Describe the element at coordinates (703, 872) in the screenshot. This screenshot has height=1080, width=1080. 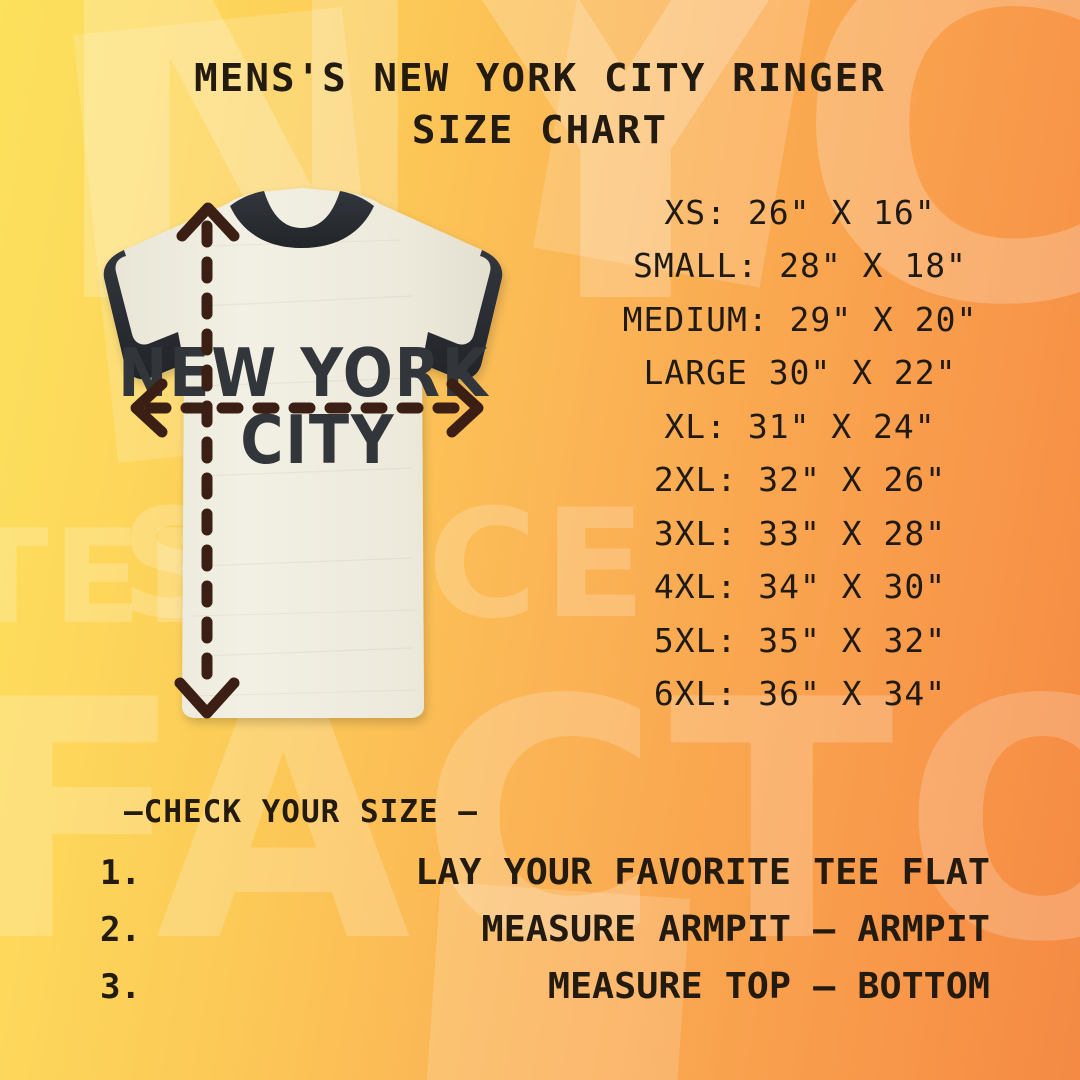
I see `step-1-text: LAY YOUR FAVORITE TEE FLAT` at that location.